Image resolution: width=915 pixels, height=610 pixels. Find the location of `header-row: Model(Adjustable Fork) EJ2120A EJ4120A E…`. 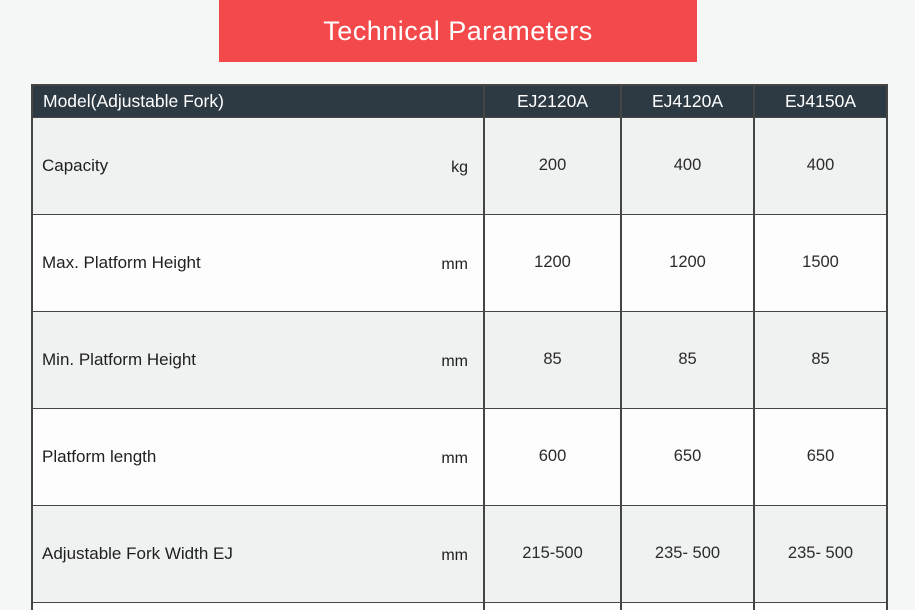

header-row: Model(Adjustable Fork) EJ2120A EJ4120A E… is located at coordinates (459, 100).